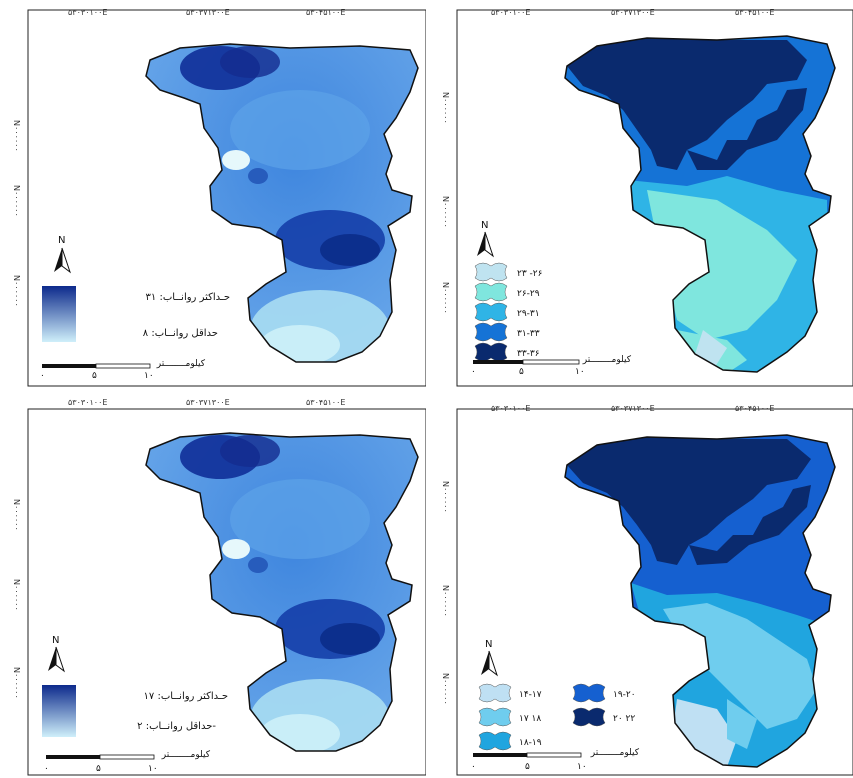 This screenshot has width=853, height=778. Describe the element at coordinates (624, 695) in the screenshot. I see `legend-class-label: ۱۹-۲۰` at that location.